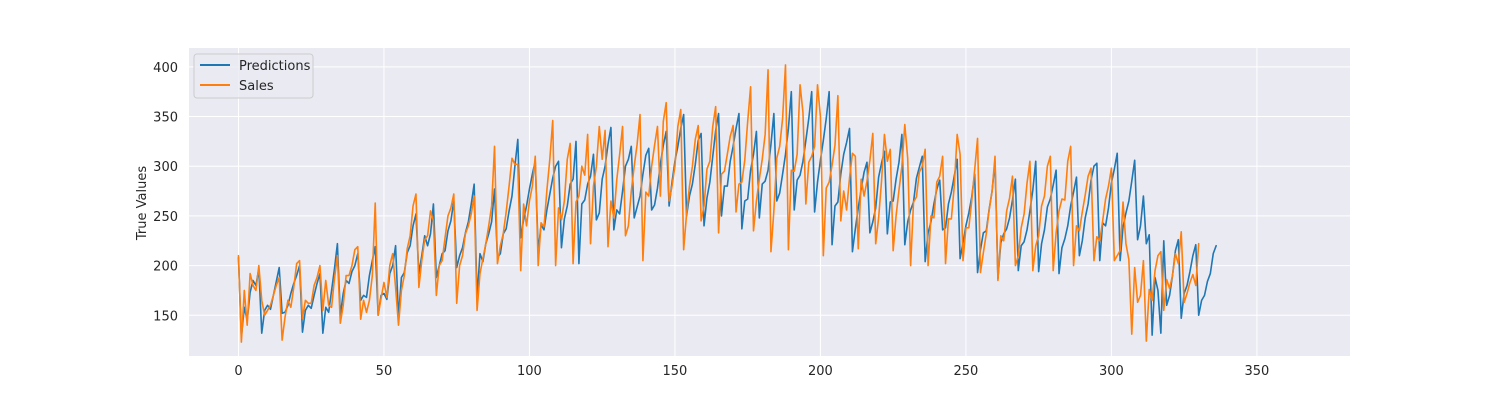 The height and width of the screenshot is (400, 1500). I want to click on x-tick-label: 350, so click(1256, 371).